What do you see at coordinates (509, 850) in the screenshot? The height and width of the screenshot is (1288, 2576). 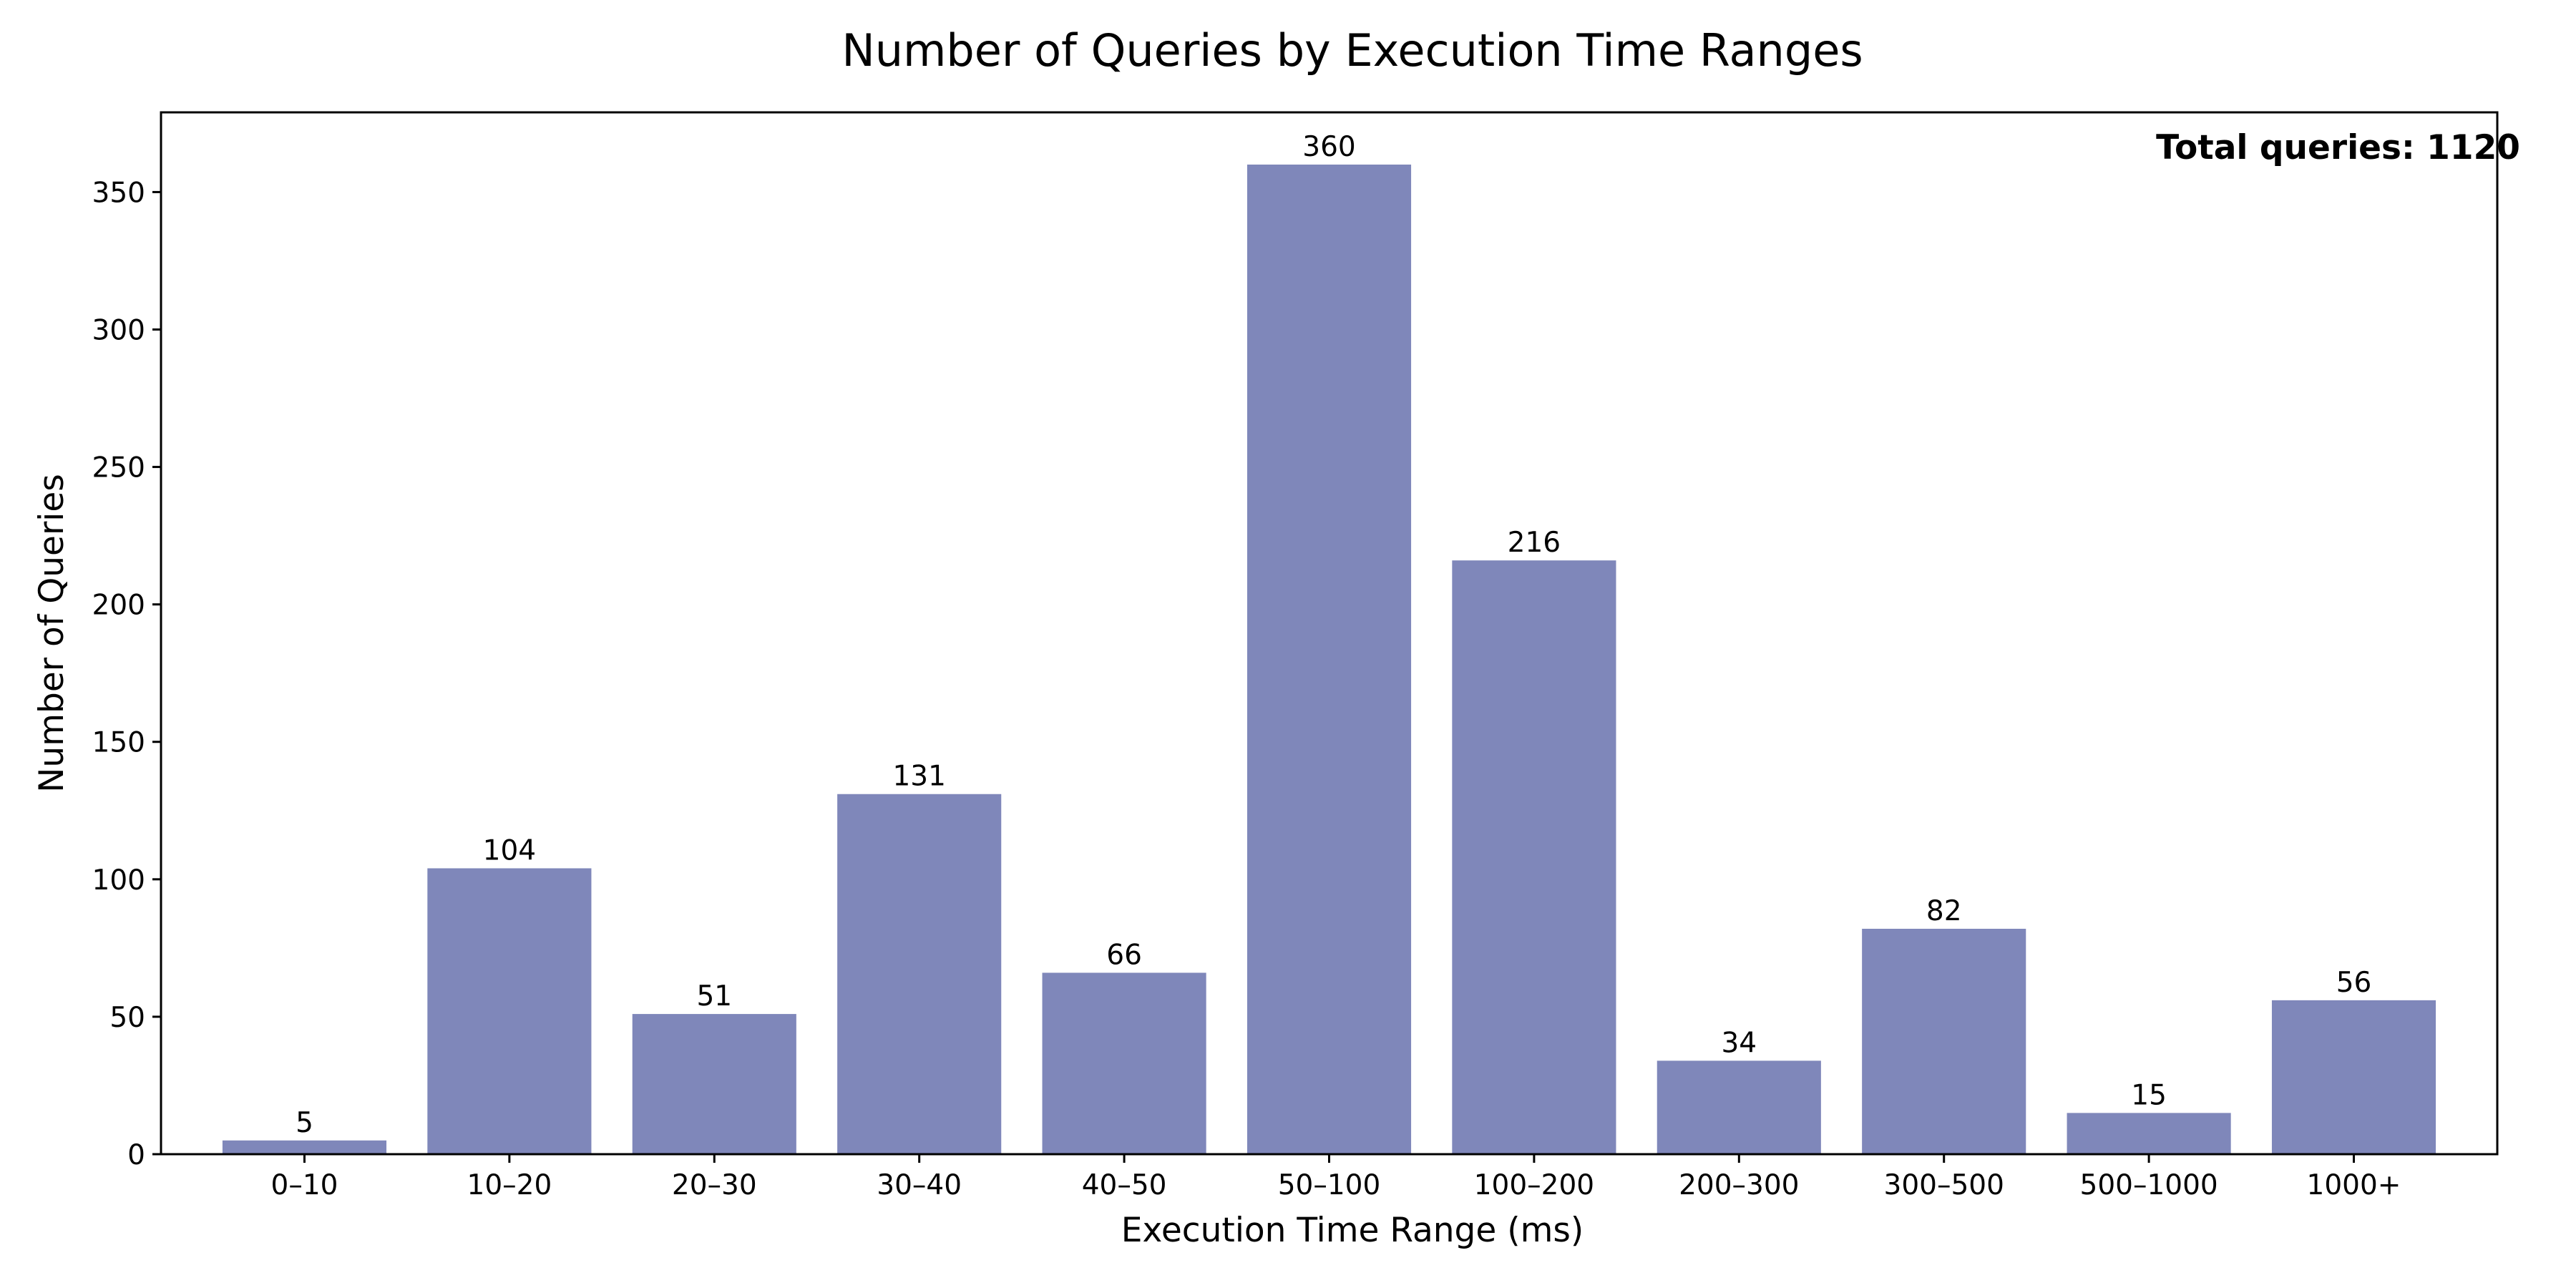 I see `bar-value-label-1: 104` at bounding box center [509, 850].